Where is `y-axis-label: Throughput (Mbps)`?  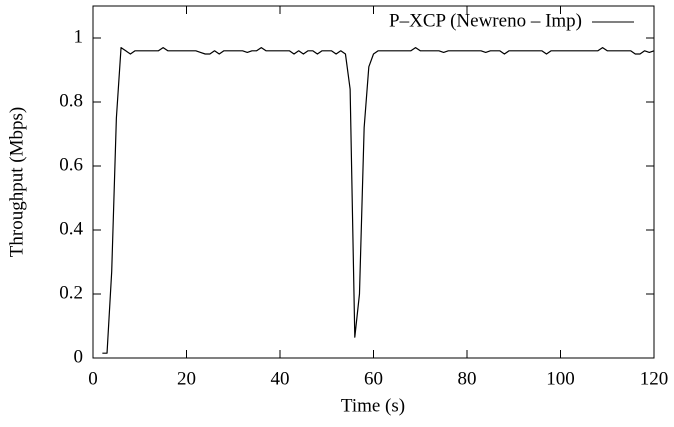 y-axis-label: Throughput (Mbps) is located at coordinates (16, 182).